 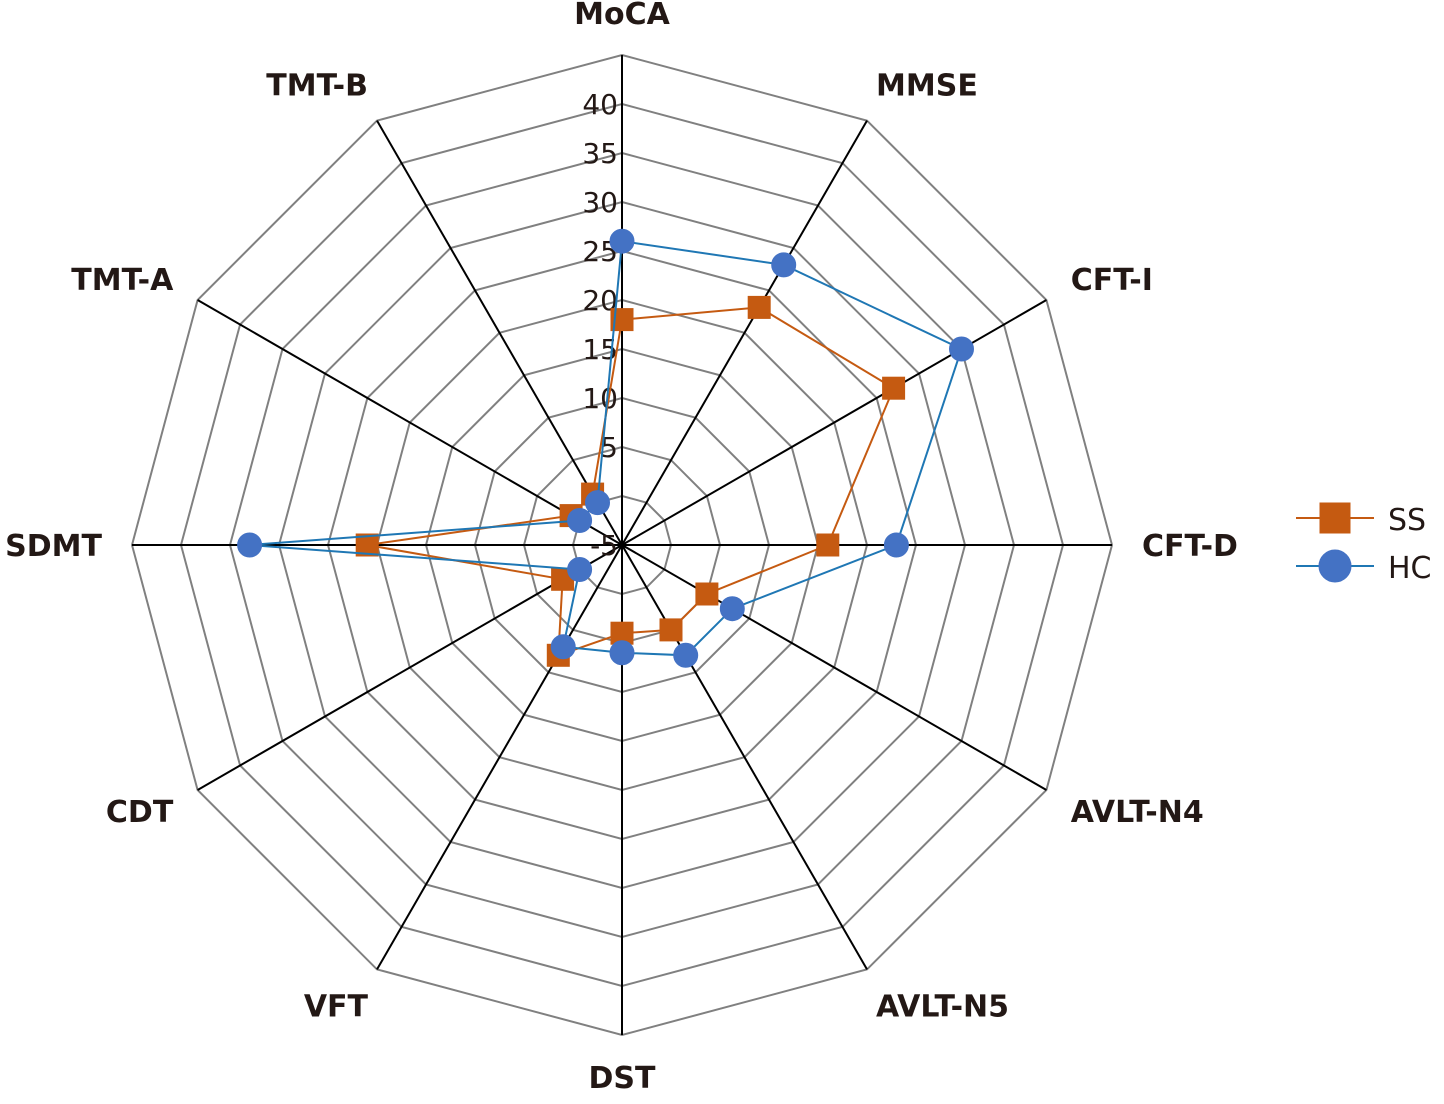 I want to click on tick-label: 40, so click(x=600, y=104).